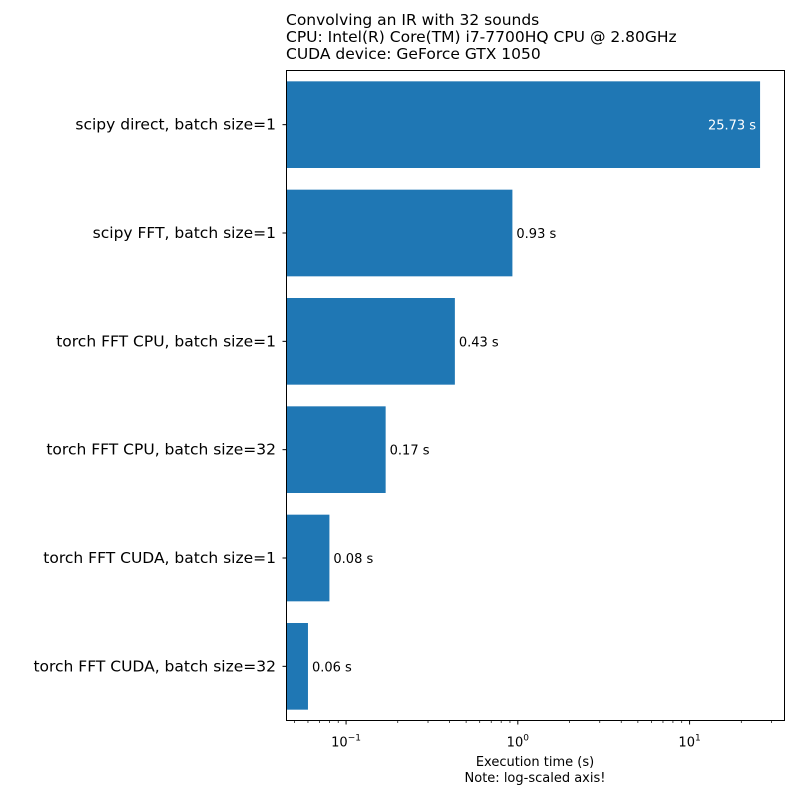 The width and height of the screenshot is (800, 800). Describe the element at coordinates (354, 739) in the screenshot. I see `x-tick-exponent: −1` at that location.